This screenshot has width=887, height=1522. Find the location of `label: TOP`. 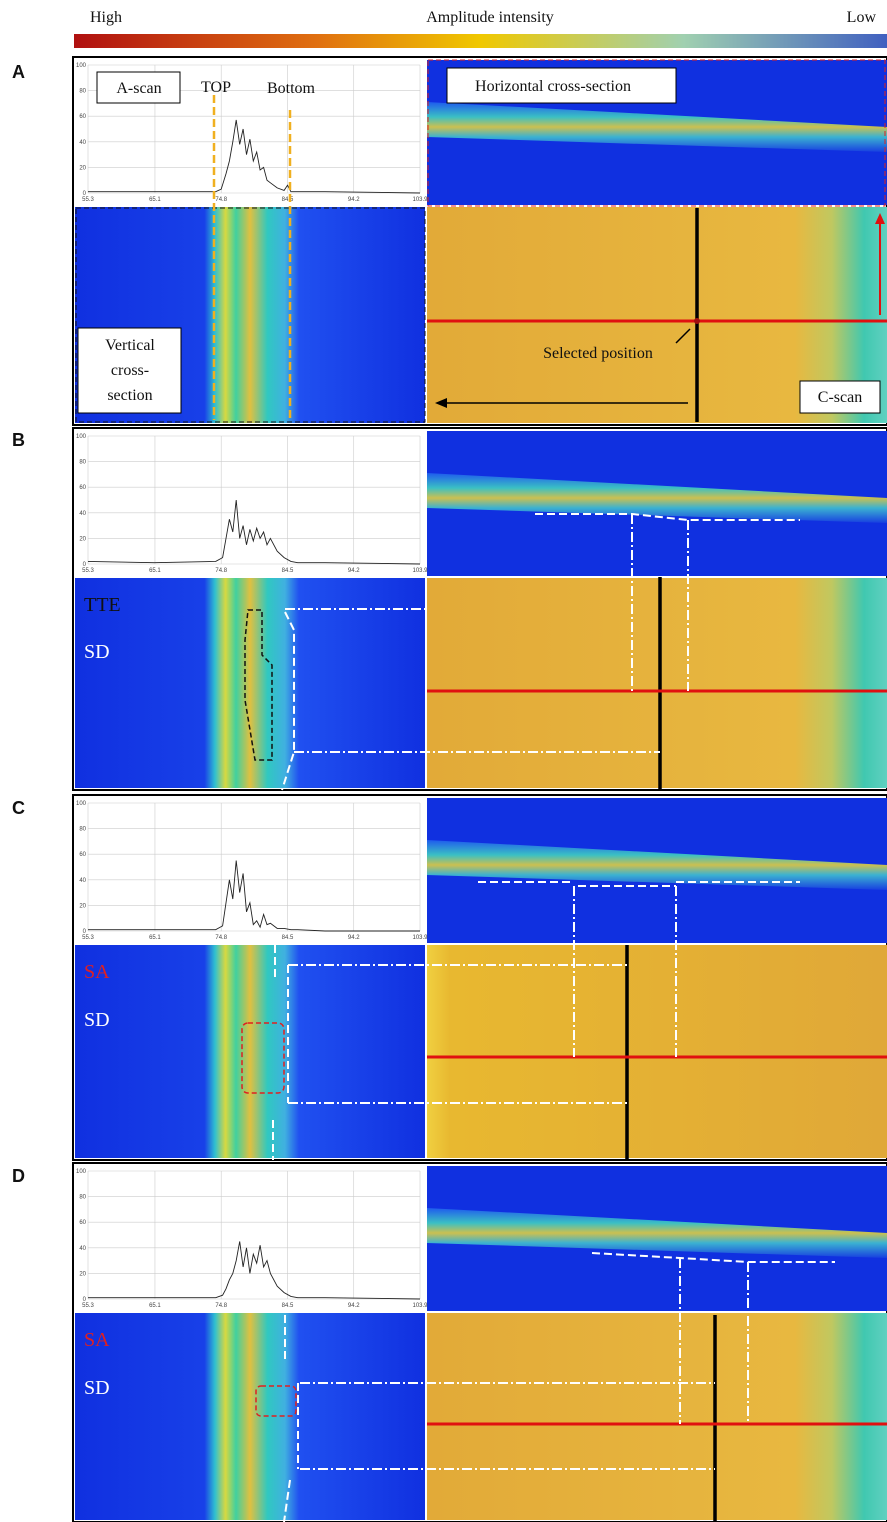

label: TOP is located at coordinates (216, 87).